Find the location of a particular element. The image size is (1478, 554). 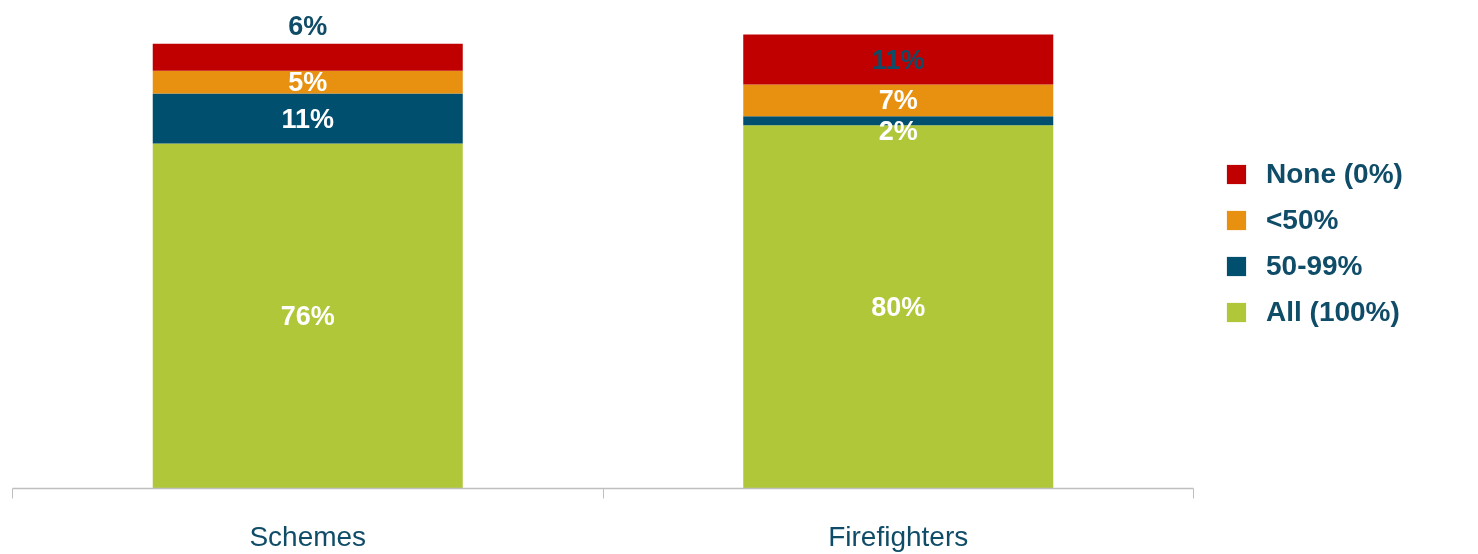

data-label: 7% is located at coordinates (898, 100).